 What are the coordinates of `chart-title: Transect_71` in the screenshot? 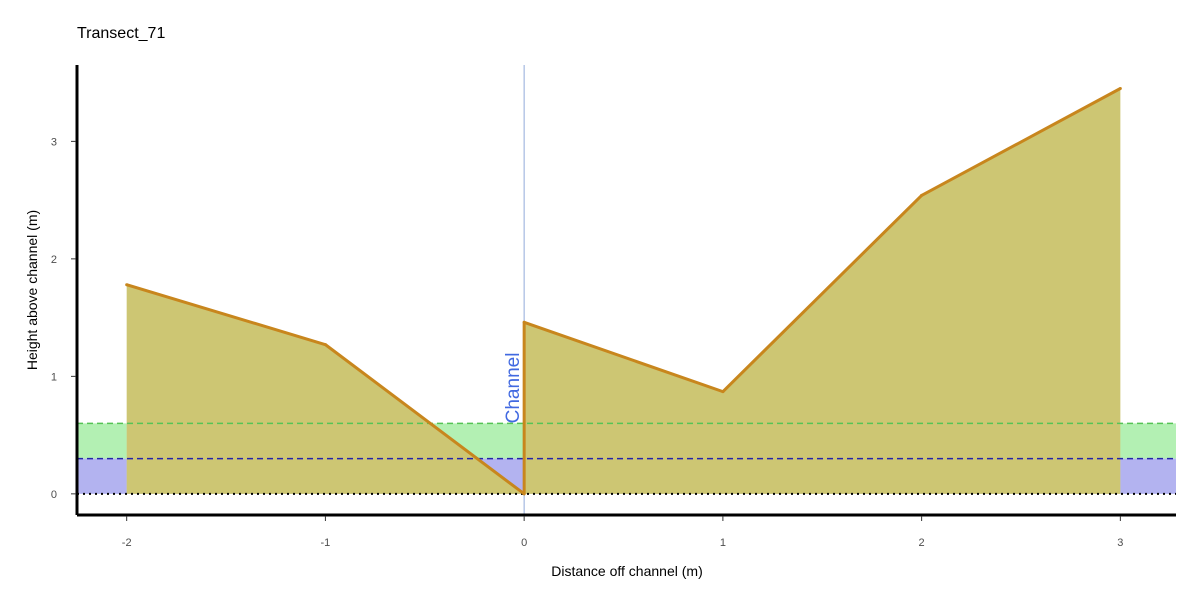 It's located at (121, 33).